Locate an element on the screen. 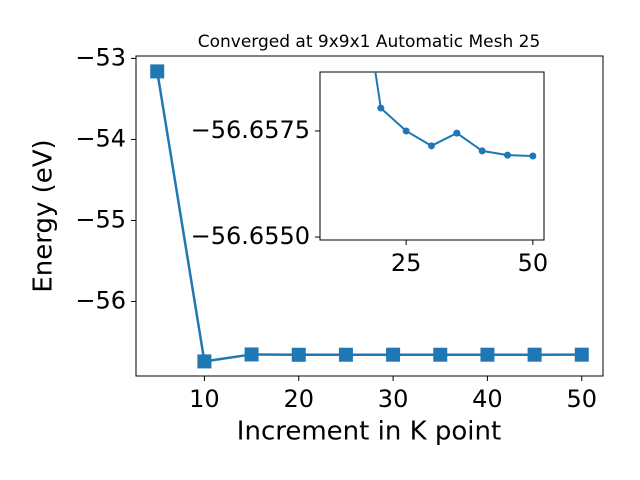  plot-area is located at coordinates (455, 116).